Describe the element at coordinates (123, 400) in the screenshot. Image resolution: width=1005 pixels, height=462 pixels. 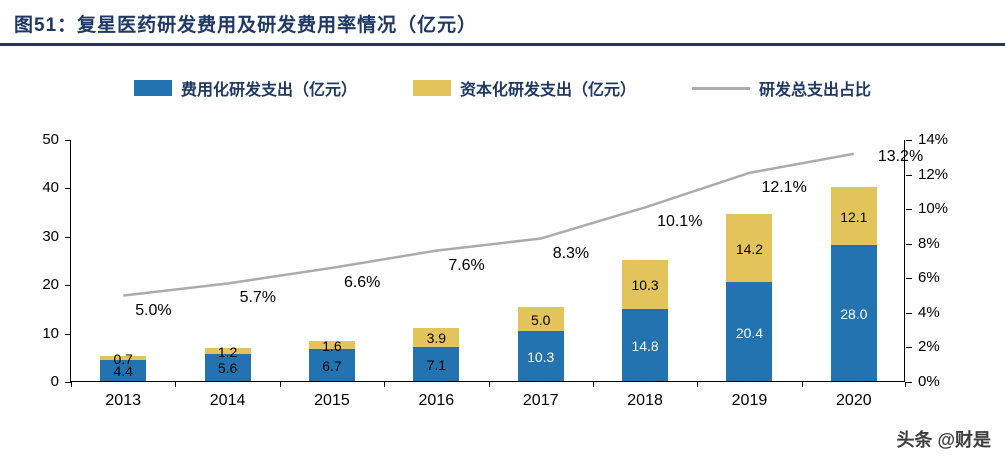
I see `x-axis-label: 2013` at that location.